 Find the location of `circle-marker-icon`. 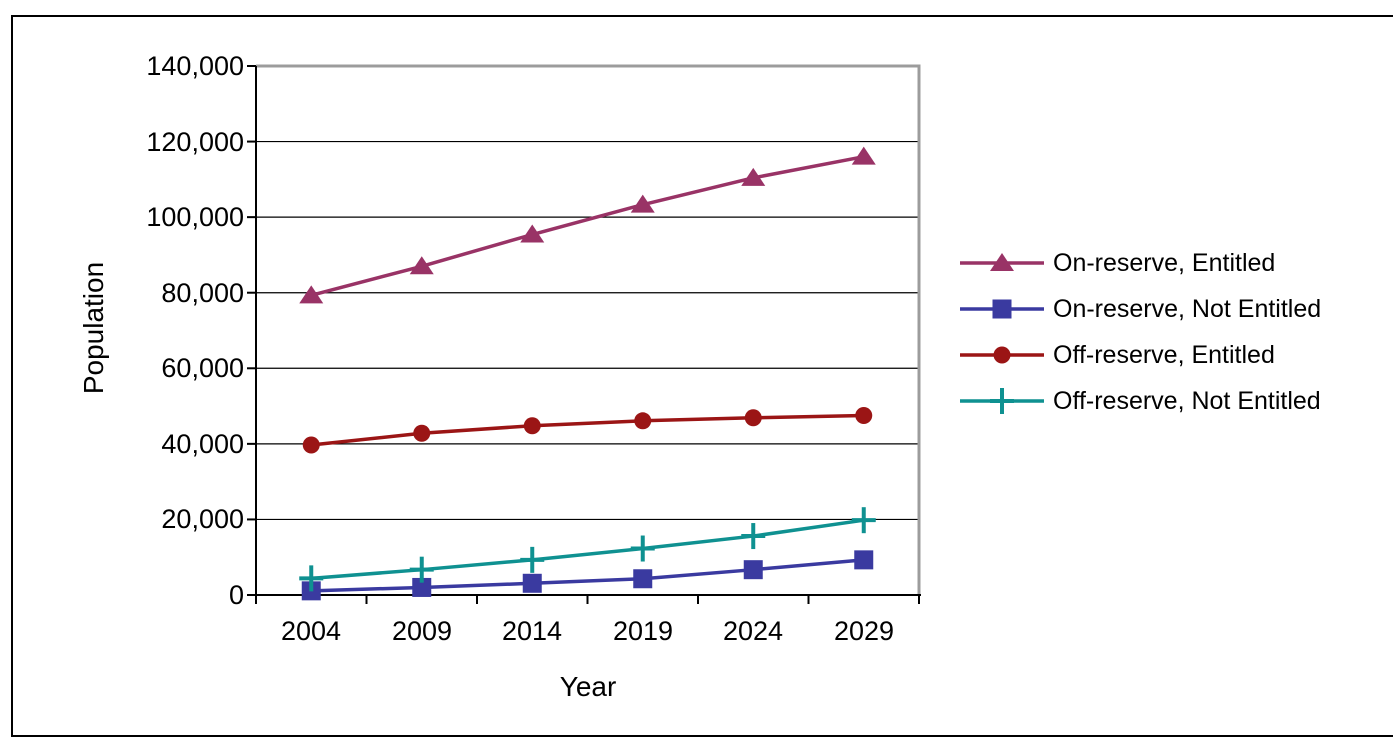

circle-marker-icon is located at coordinates (1002, 355).